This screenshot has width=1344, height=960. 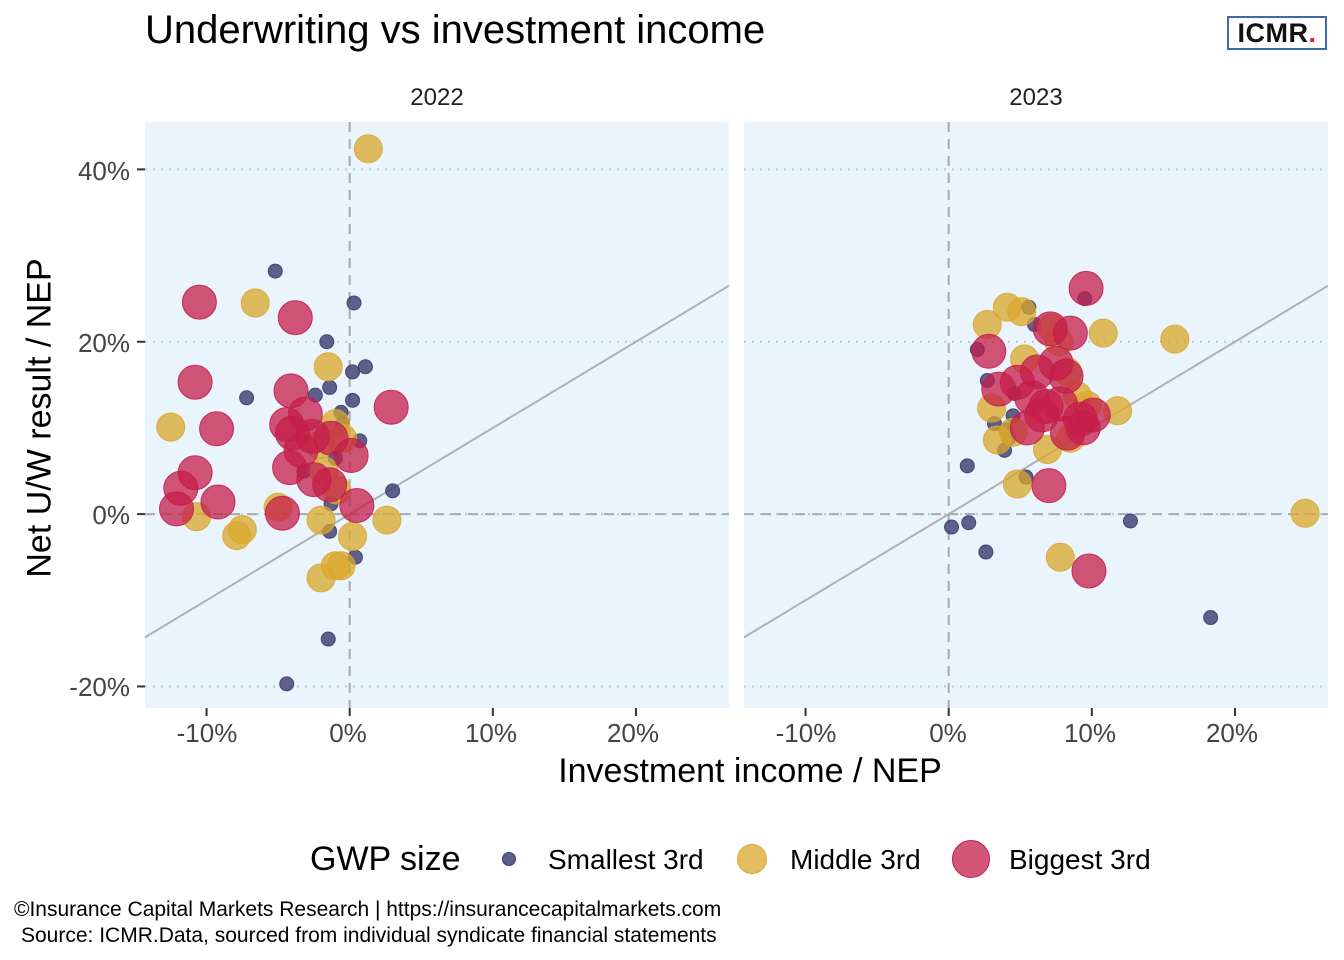 What do you see at coordinates (509, 859) in the screenshot?
I see `legend-swatch-smallest` at bounding box center [509, 859].